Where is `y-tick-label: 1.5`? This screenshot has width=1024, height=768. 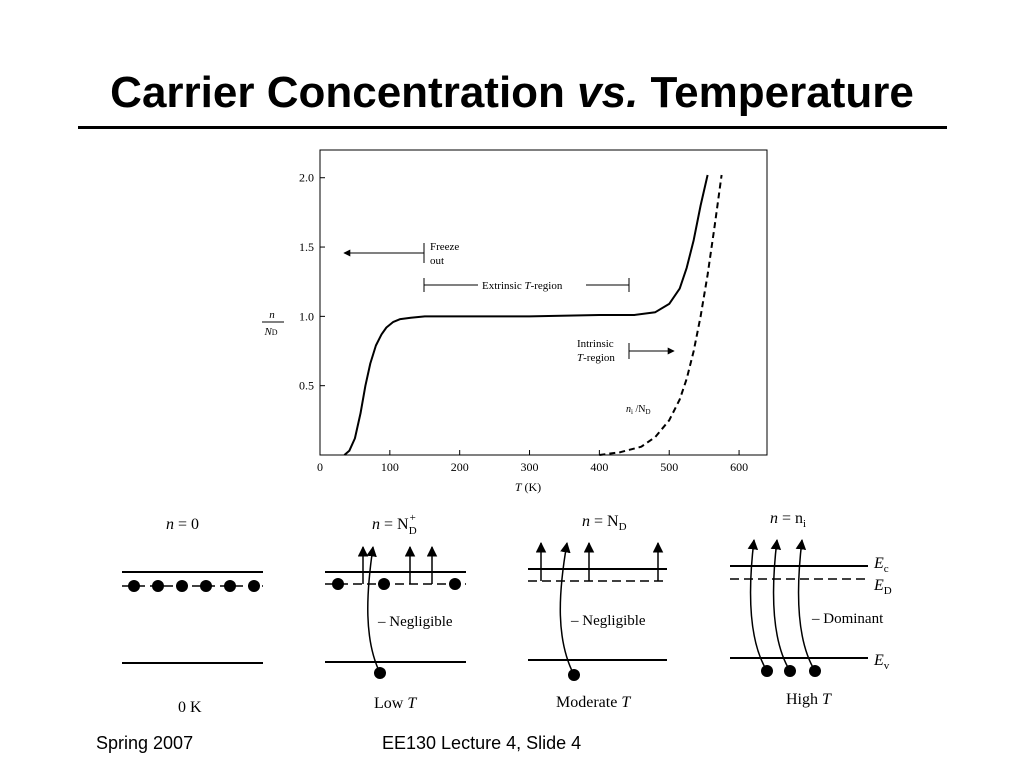
y-tick-label: 1.5 is located at coordinates (306, 247).